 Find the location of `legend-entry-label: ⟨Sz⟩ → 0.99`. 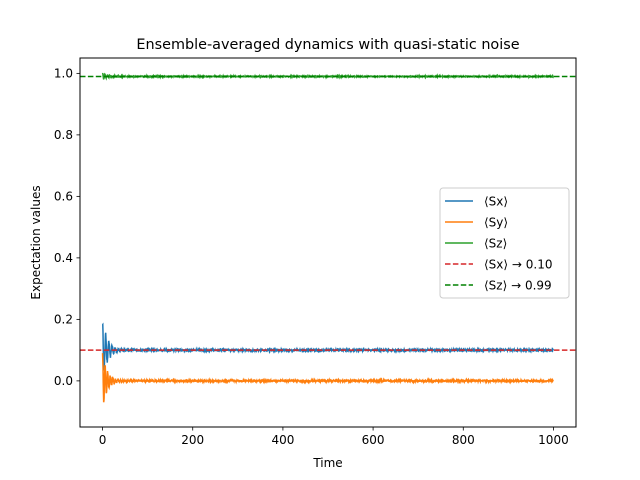

legend-entry-label: ⟨Sz⟩ → 0.99 is located at coordinates (518, 285).